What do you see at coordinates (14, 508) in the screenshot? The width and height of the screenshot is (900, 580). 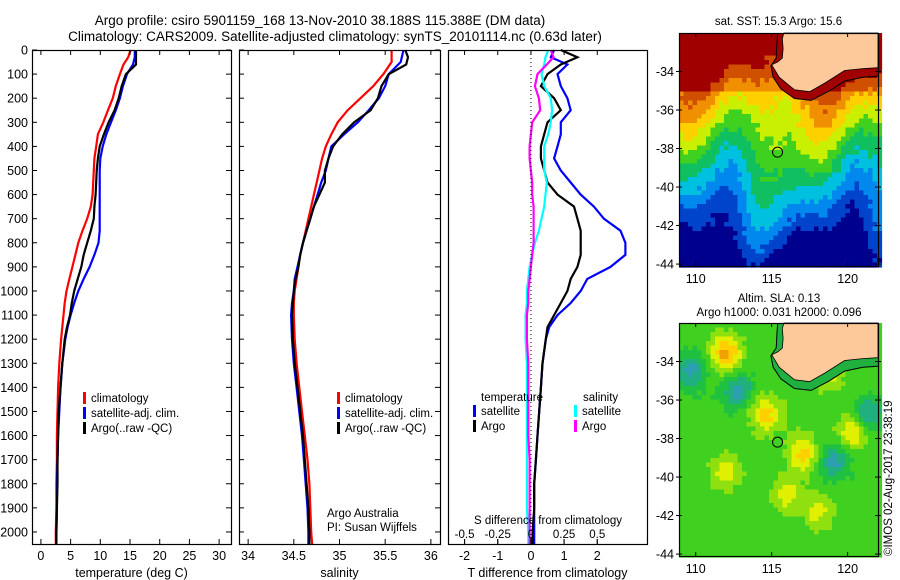 I see `y-tick-label: 1900` at bounding box center [14, 508].